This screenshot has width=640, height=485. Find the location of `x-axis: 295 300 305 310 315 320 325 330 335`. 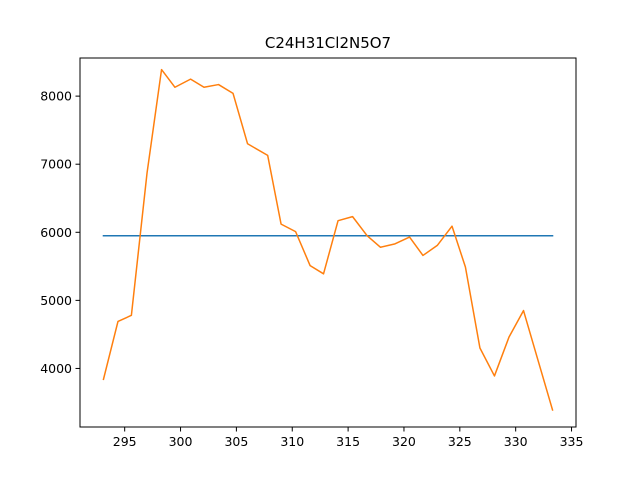

x-axis: 295 300 305 310 315 320 325 330 335 is located at coordinates (348, 438).